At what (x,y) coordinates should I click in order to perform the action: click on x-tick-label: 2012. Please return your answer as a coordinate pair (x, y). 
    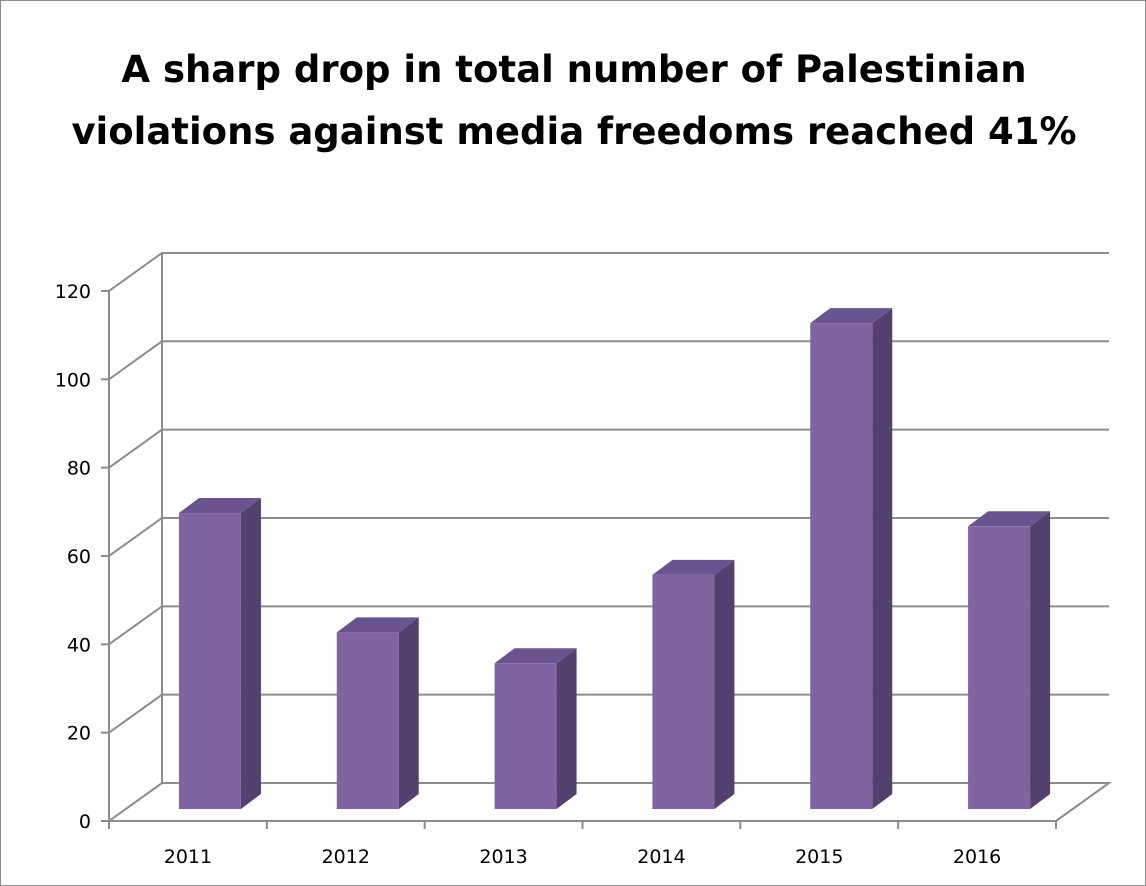
    Looking at the image, I should click on (346, 857).